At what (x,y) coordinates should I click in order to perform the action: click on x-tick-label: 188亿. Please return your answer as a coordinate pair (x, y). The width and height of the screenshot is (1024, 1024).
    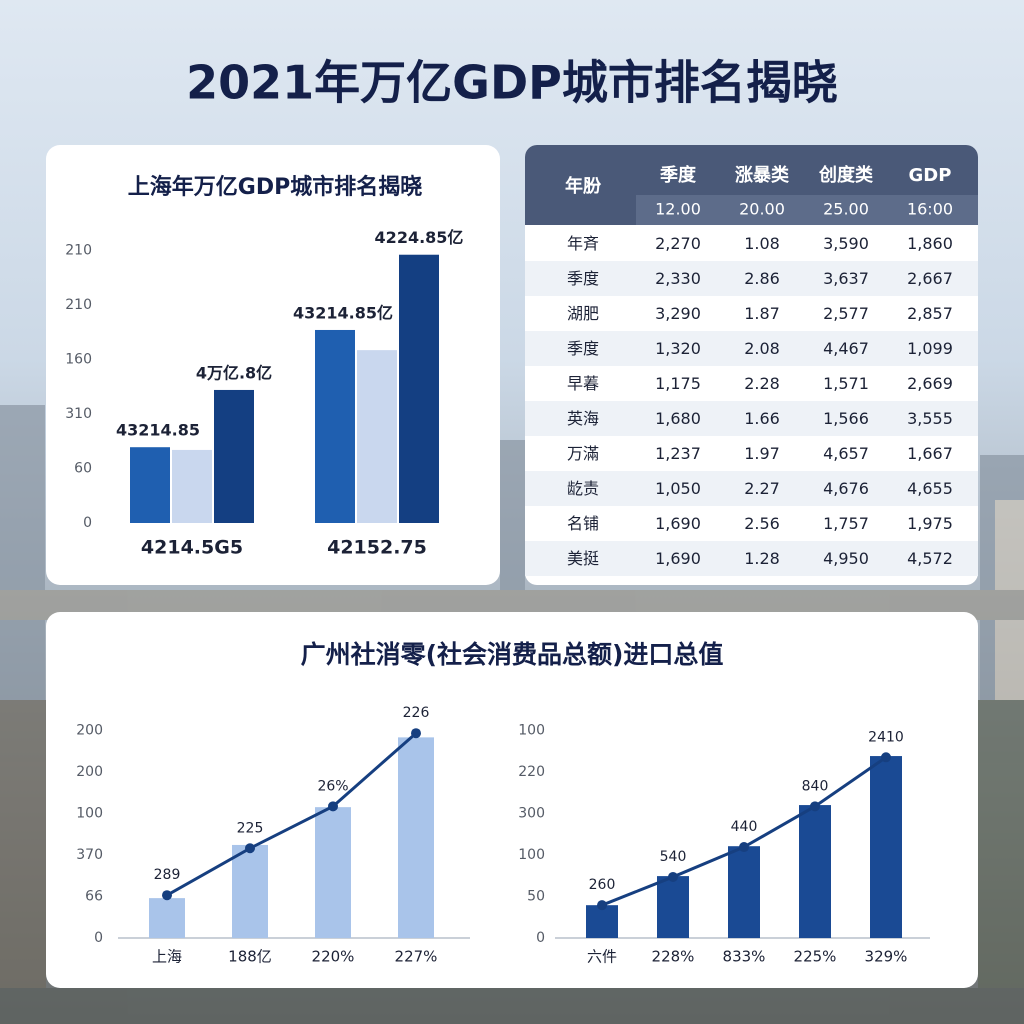
    Looking at the image, I should click on (250, 957).